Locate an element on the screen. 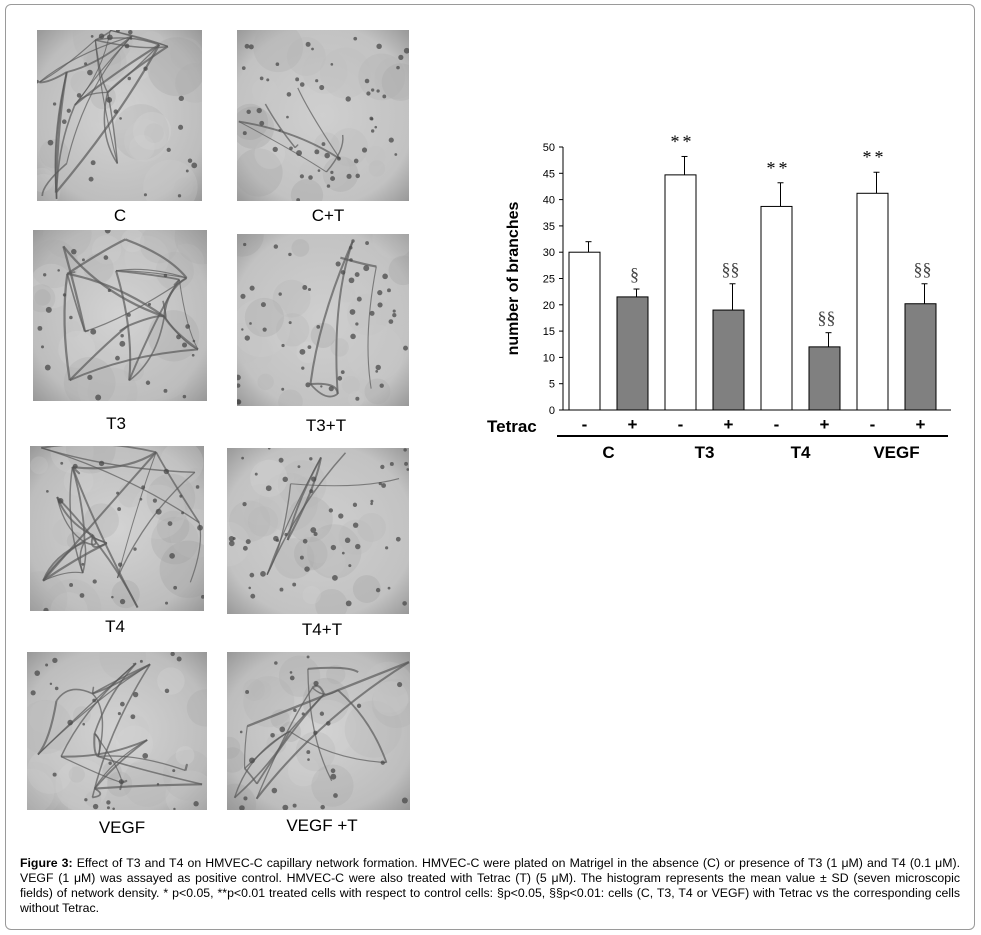 This screenshot has height=935, width=981. y-tick-label: 20 is located at coordinates (549, 306).